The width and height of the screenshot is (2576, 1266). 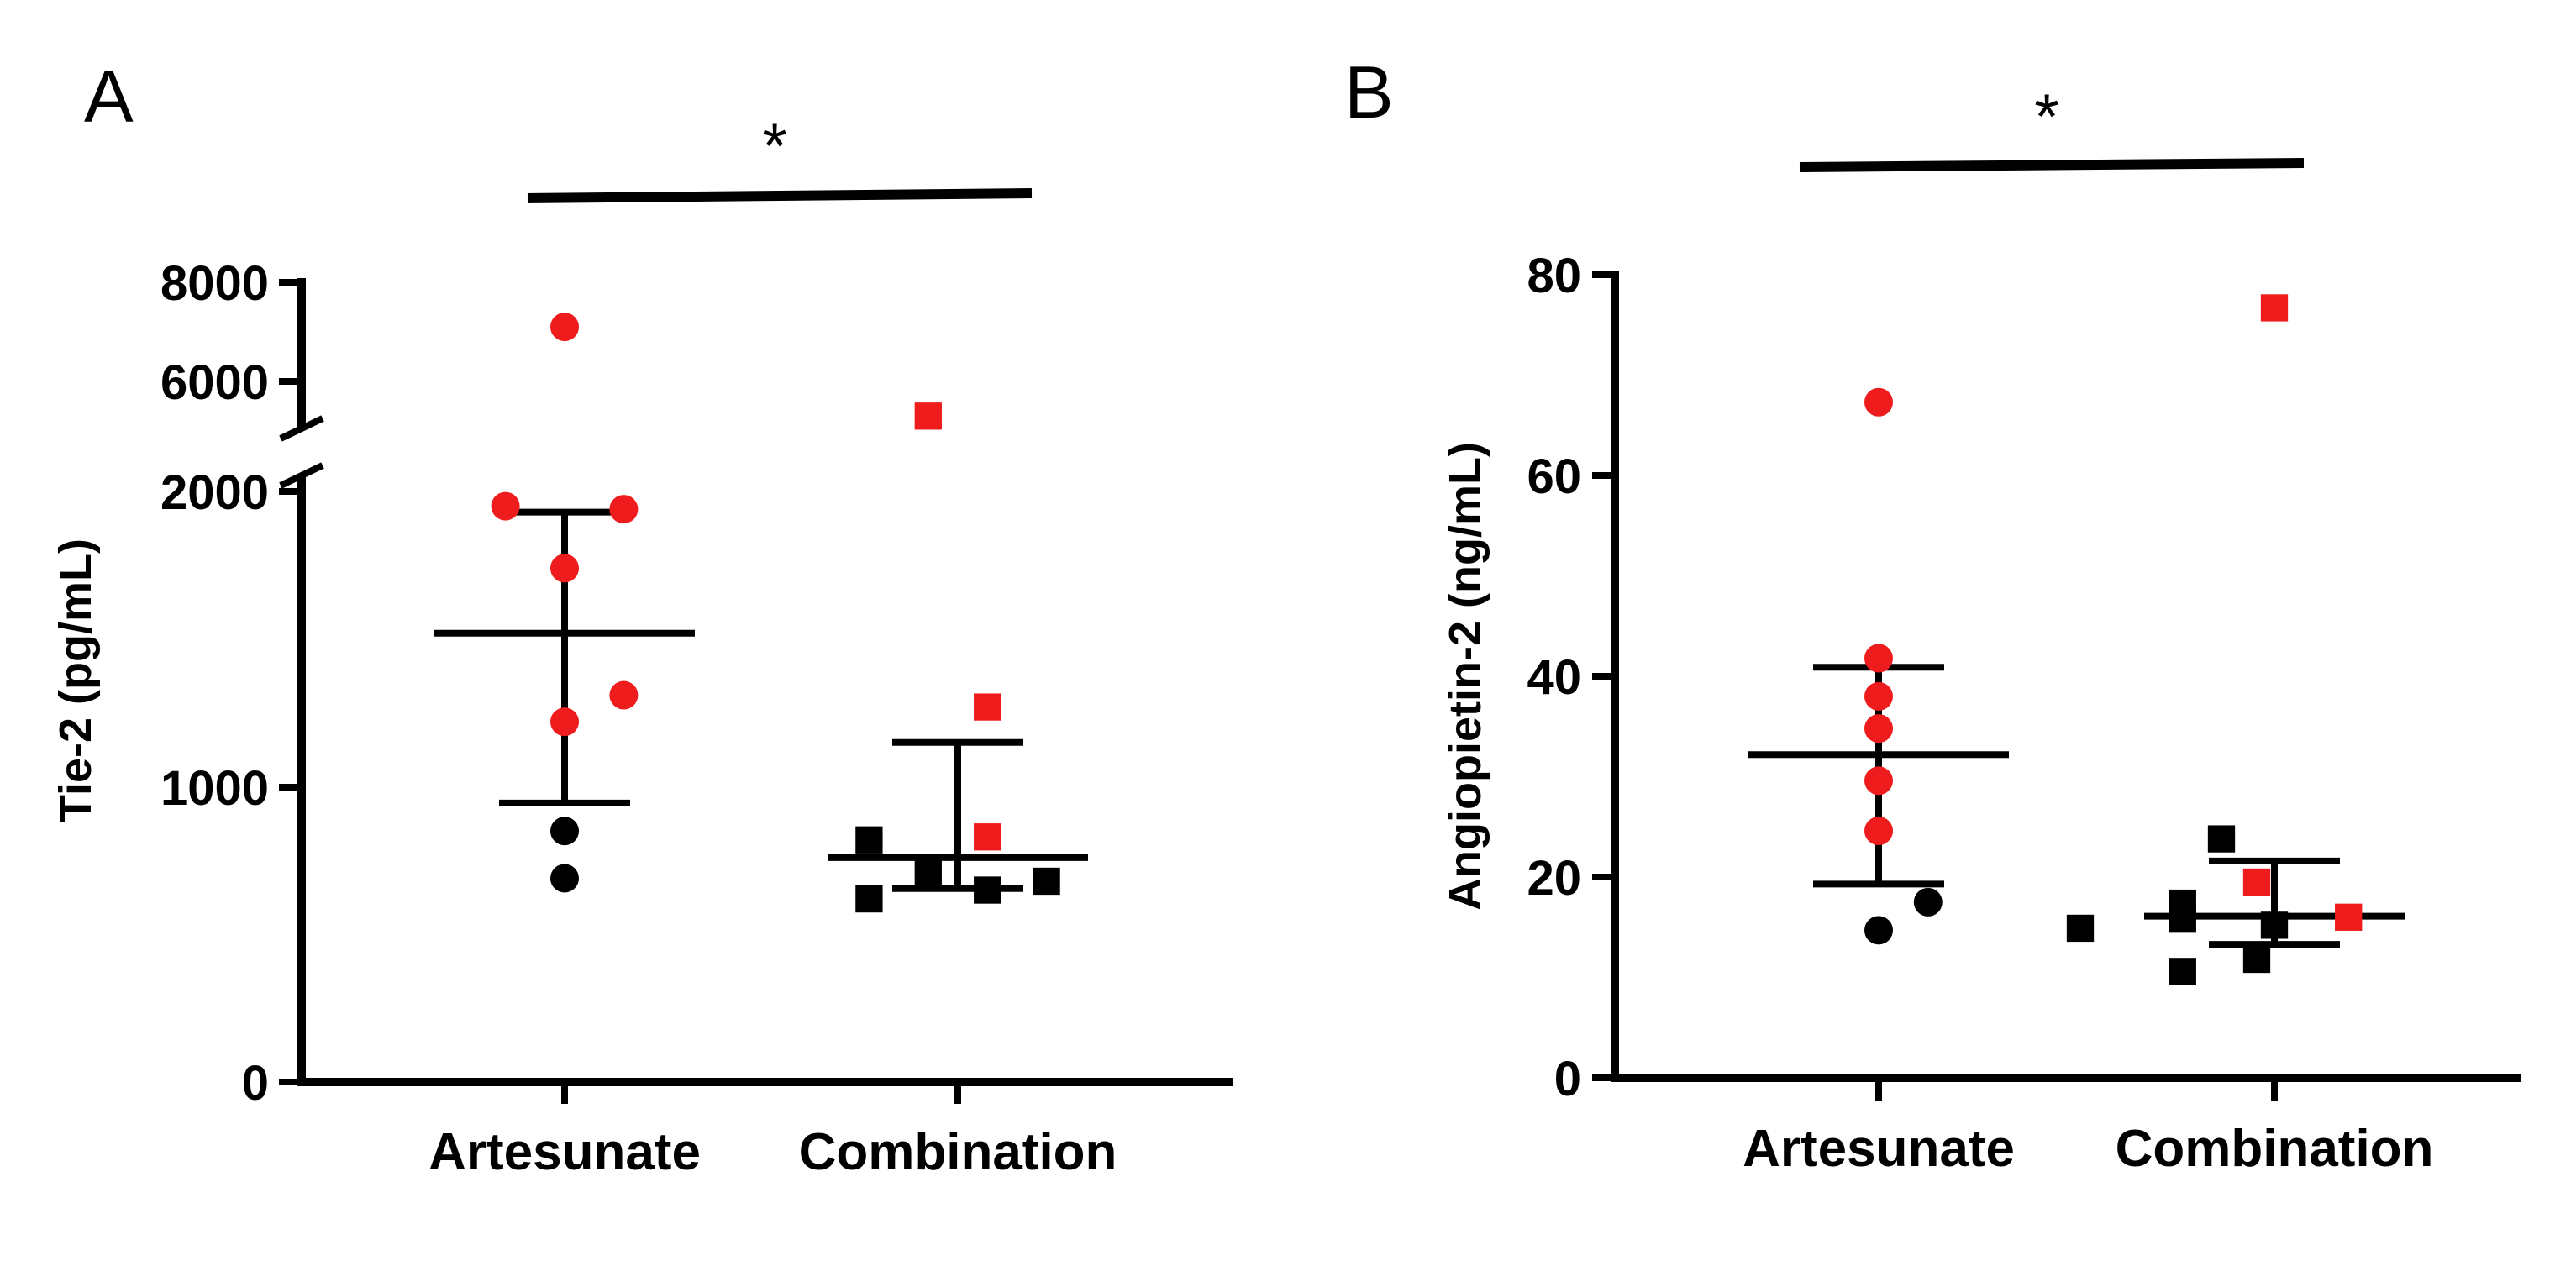 What do you see at coordinates (1554, 276) in the screenshot?
I see `panel-b-y-tick-label: 80` at bounding box center [1554, 276].